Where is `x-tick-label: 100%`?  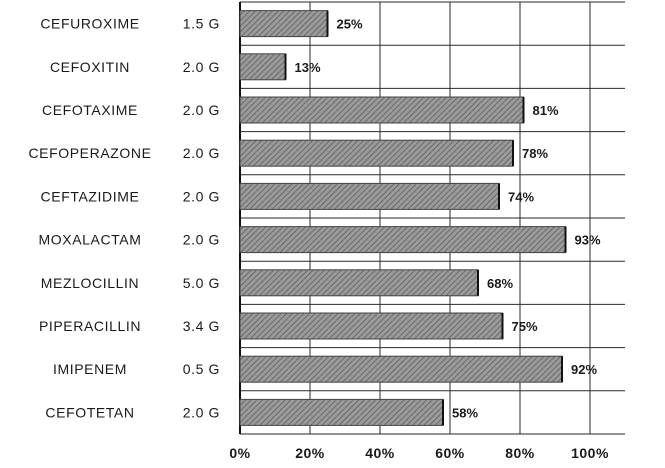
x-tick-label: 100% is located at coordinates (590, 453).